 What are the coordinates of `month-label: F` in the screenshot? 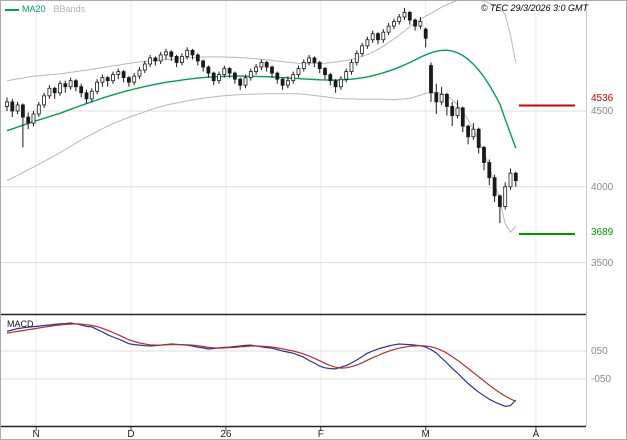 It's located at (320, 434).